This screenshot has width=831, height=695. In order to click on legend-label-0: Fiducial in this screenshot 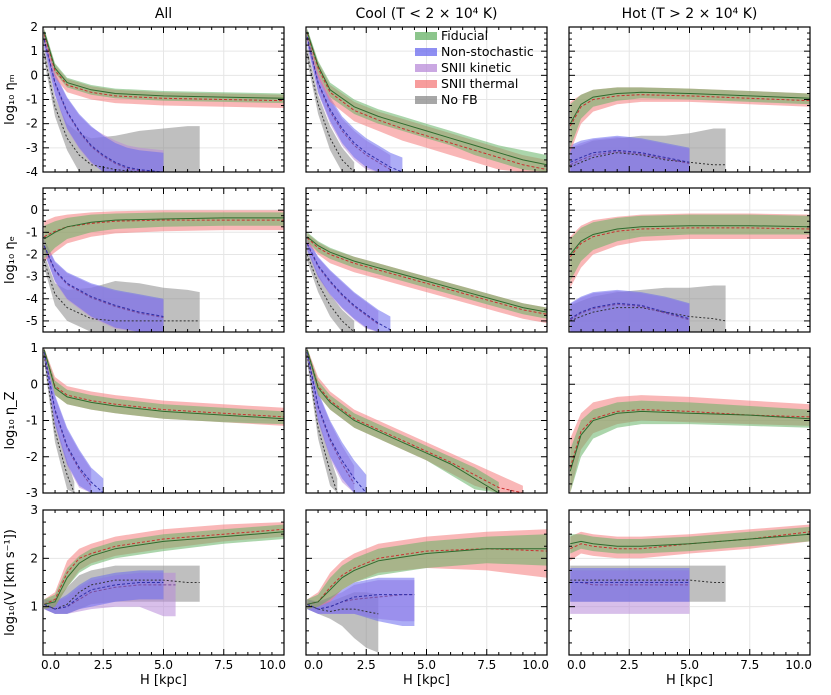, I will do `click(464, 35)`.